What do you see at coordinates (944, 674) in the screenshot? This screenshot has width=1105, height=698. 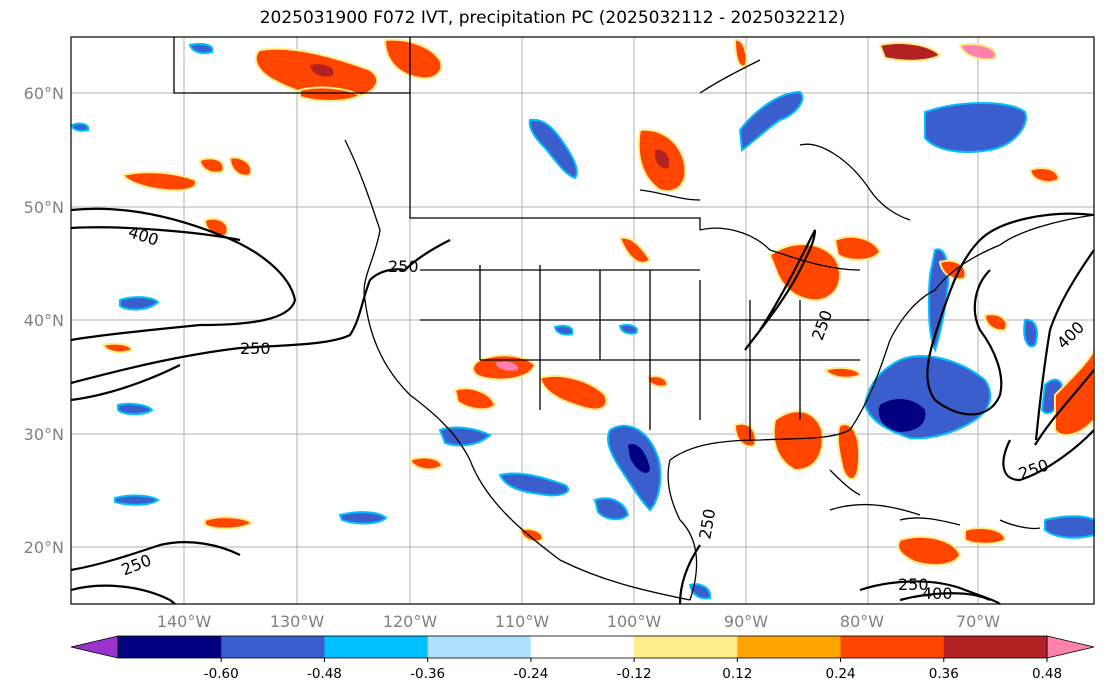 I see `colorbar-tick-label: 0.36` at bounding box center [944, 674].